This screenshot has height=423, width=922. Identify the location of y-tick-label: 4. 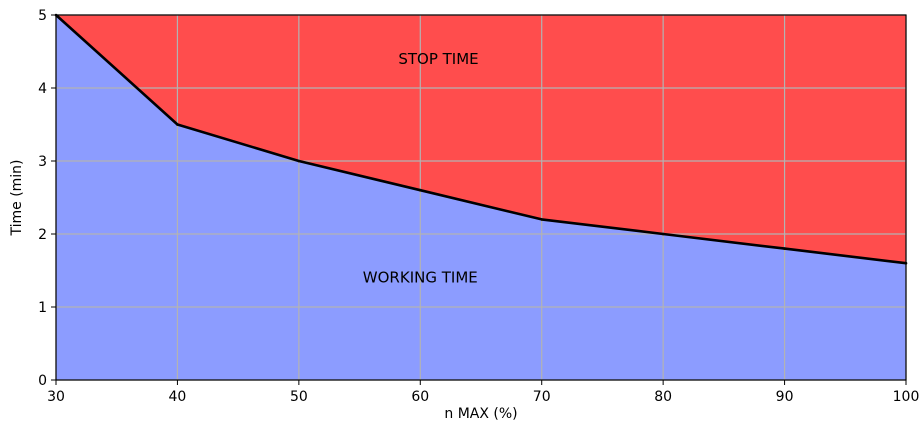
(42, 89).